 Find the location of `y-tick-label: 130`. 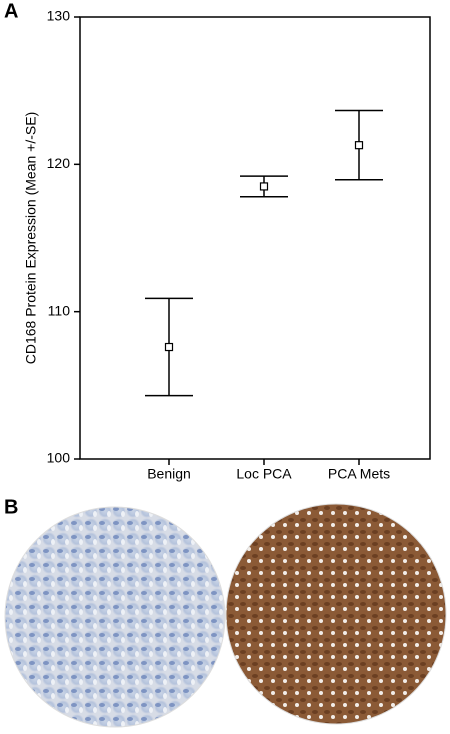

y-tick-label: 130 is located at coordinates (59, 16).